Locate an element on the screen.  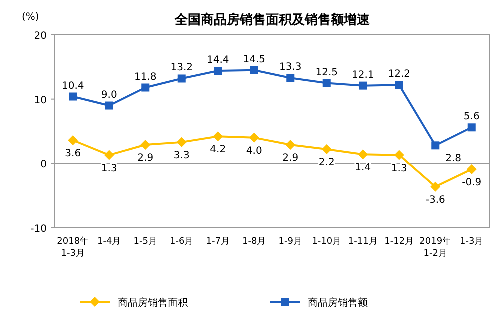
data-label: 4.2 is located at coordinates (218, 150).